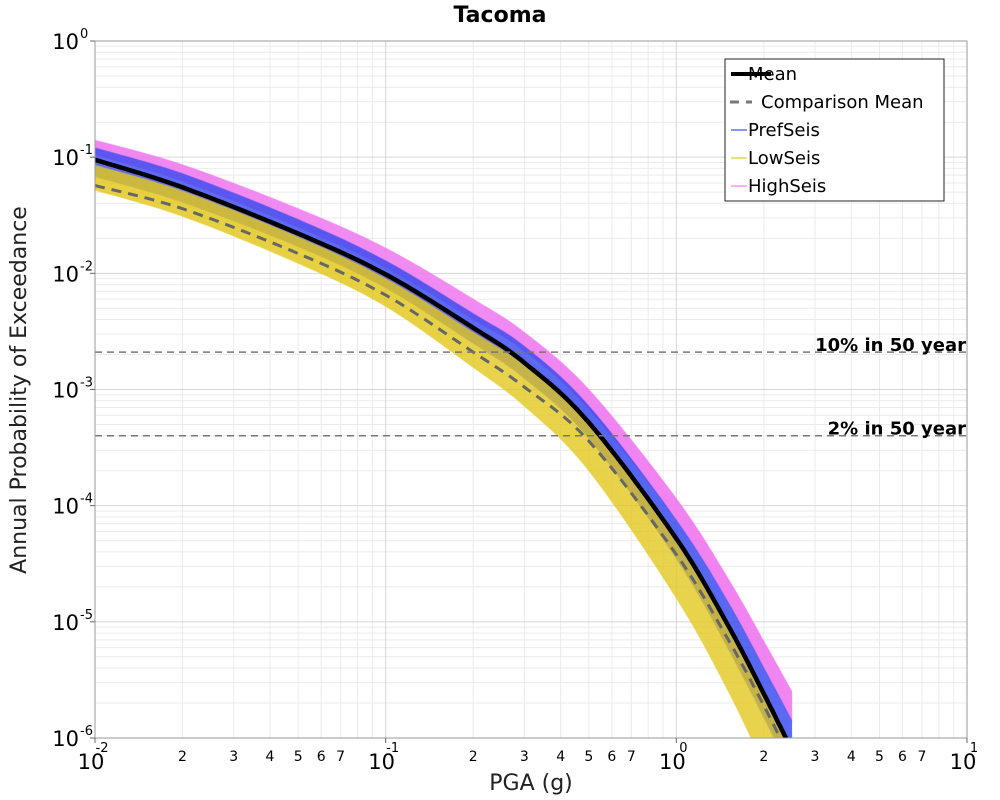 The height and width of the screenshot is (800, 1000). What do you see at coordinates (897, 429) in the screenshot?
I see `reference-line-label: 2% in 50 year` at bounding box center [897, 429].